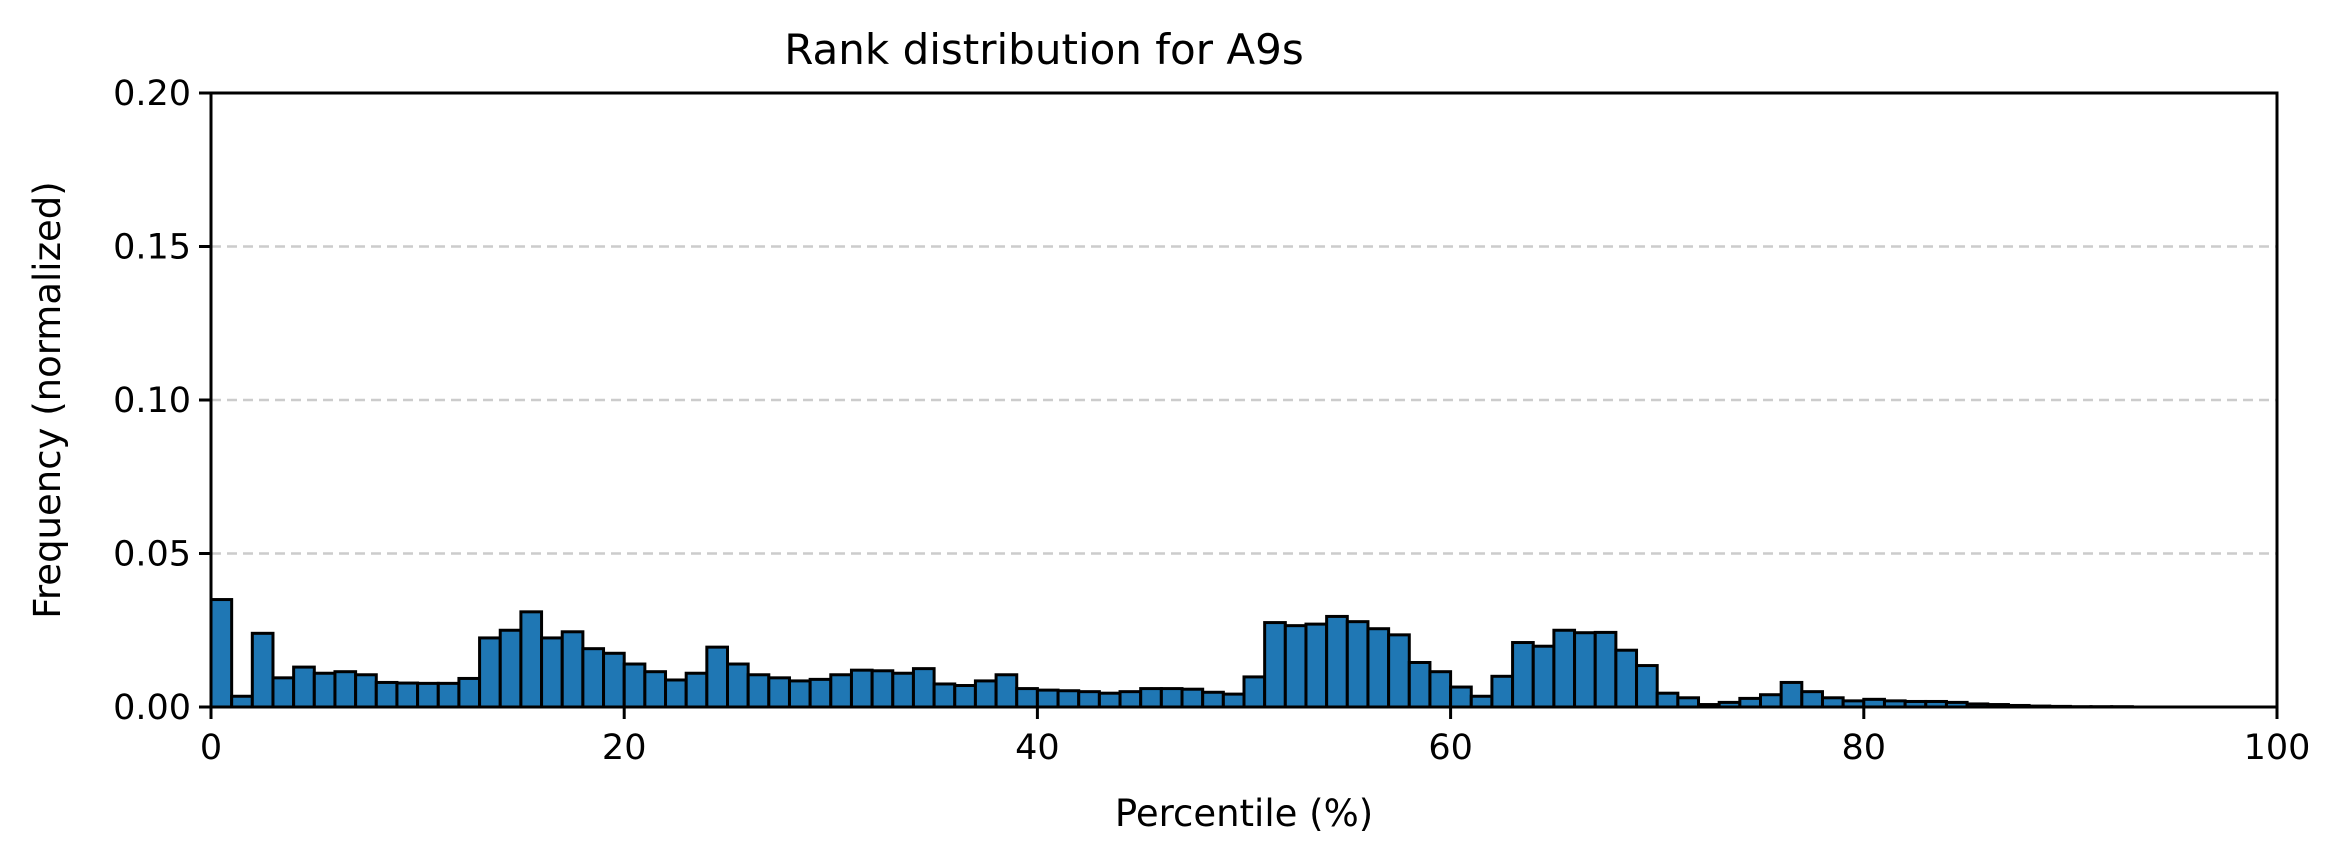 This screenshot has height=866, width=2344. Describe the element at coordinates (152, 248) in the screenshot. I see `y-tick-label: 0.15` at that location.